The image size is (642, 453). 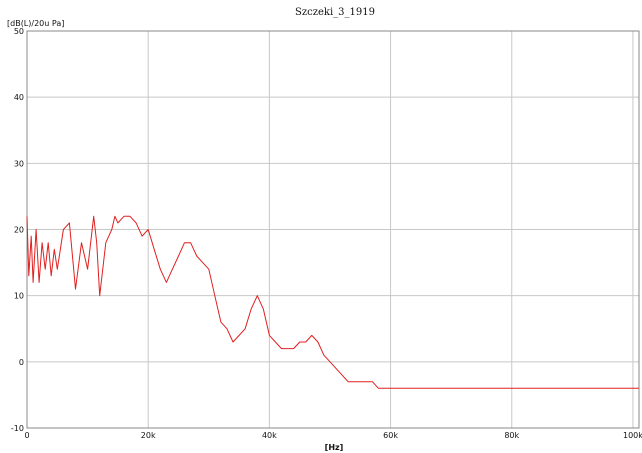 What do you see at coordinates (19, 230) in the screenshot?
I see `y-tick-label: 20` at bounding box center [19, 230].